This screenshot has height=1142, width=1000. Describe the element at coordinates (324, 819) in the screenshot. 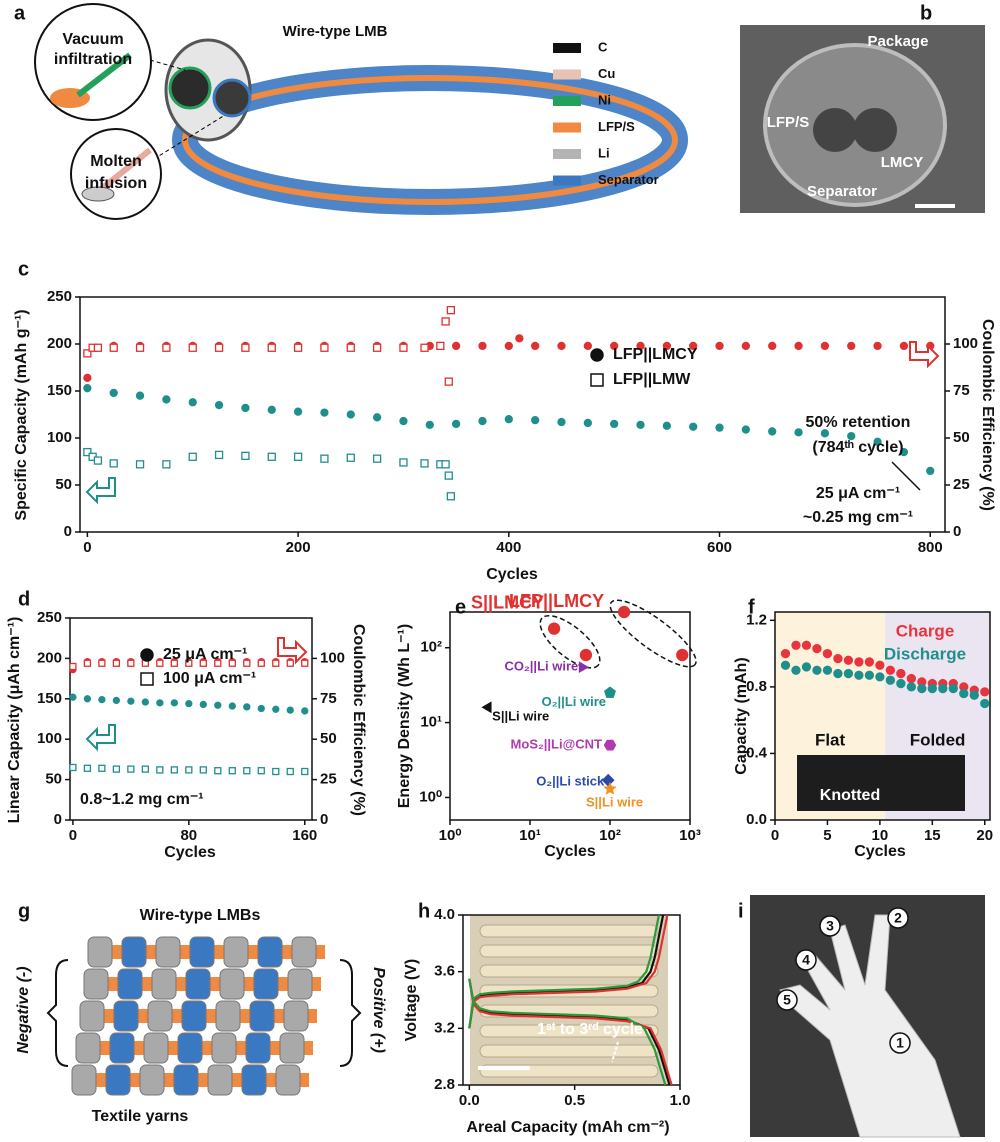

I see `y2-tick-label: 0` at that location.